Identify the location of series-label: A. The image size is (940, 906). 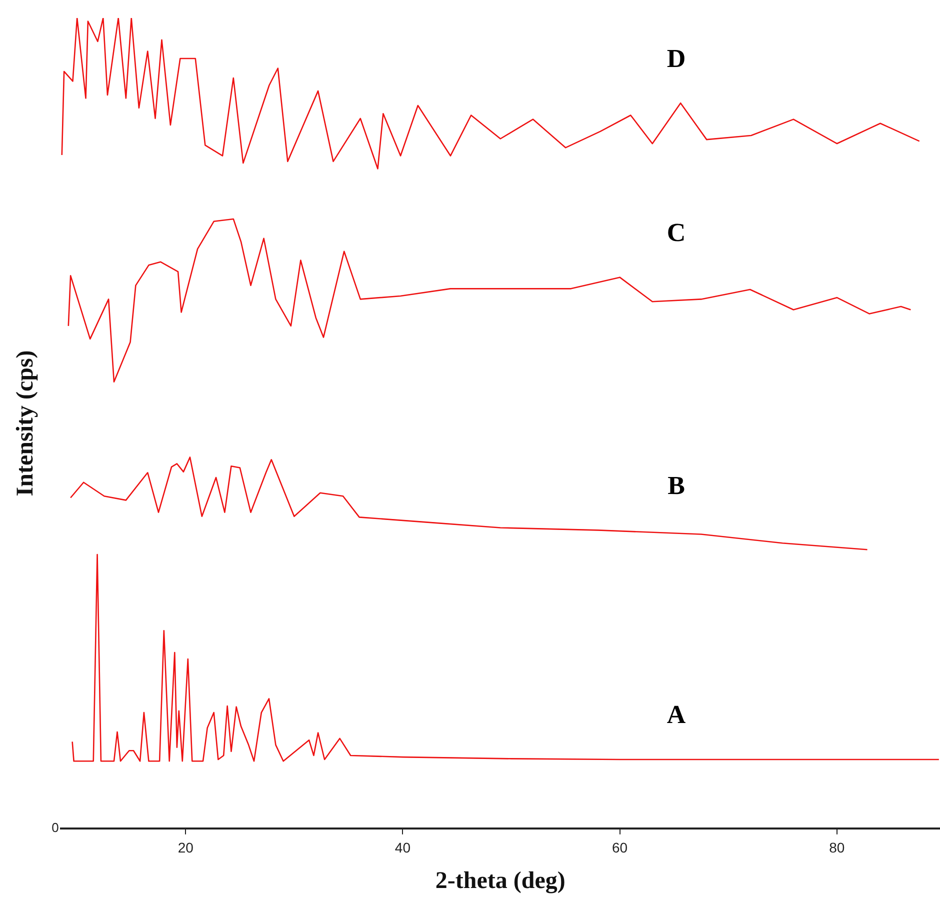
(676, 715).